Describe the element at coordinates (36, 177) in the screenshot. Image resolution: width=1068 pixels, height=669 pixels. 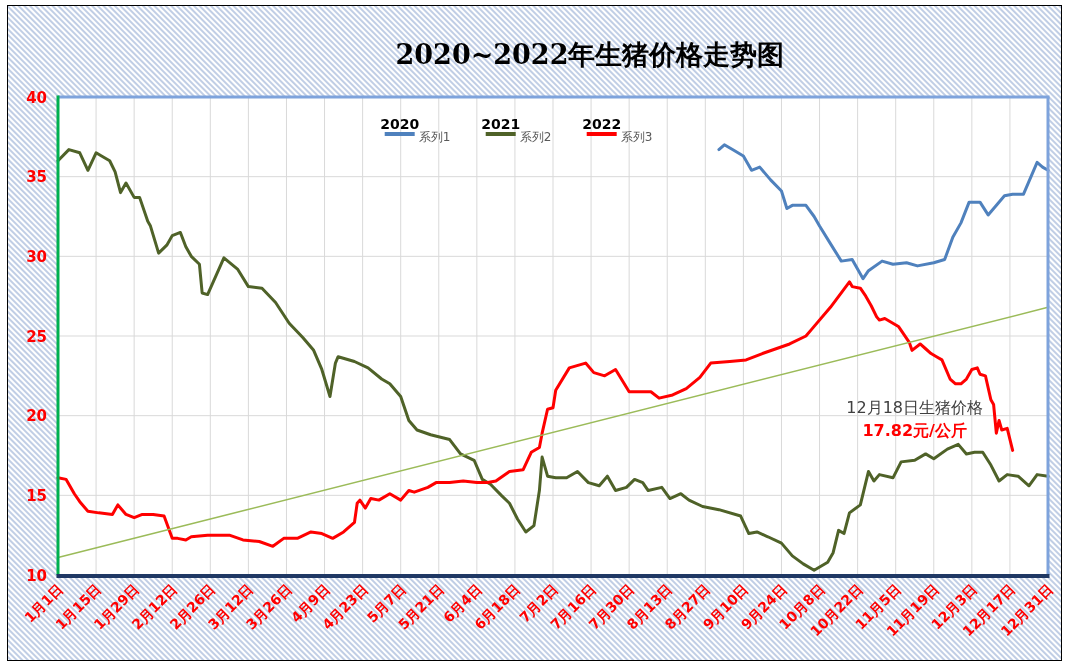
I see `y-tick-label: 35` at that location.